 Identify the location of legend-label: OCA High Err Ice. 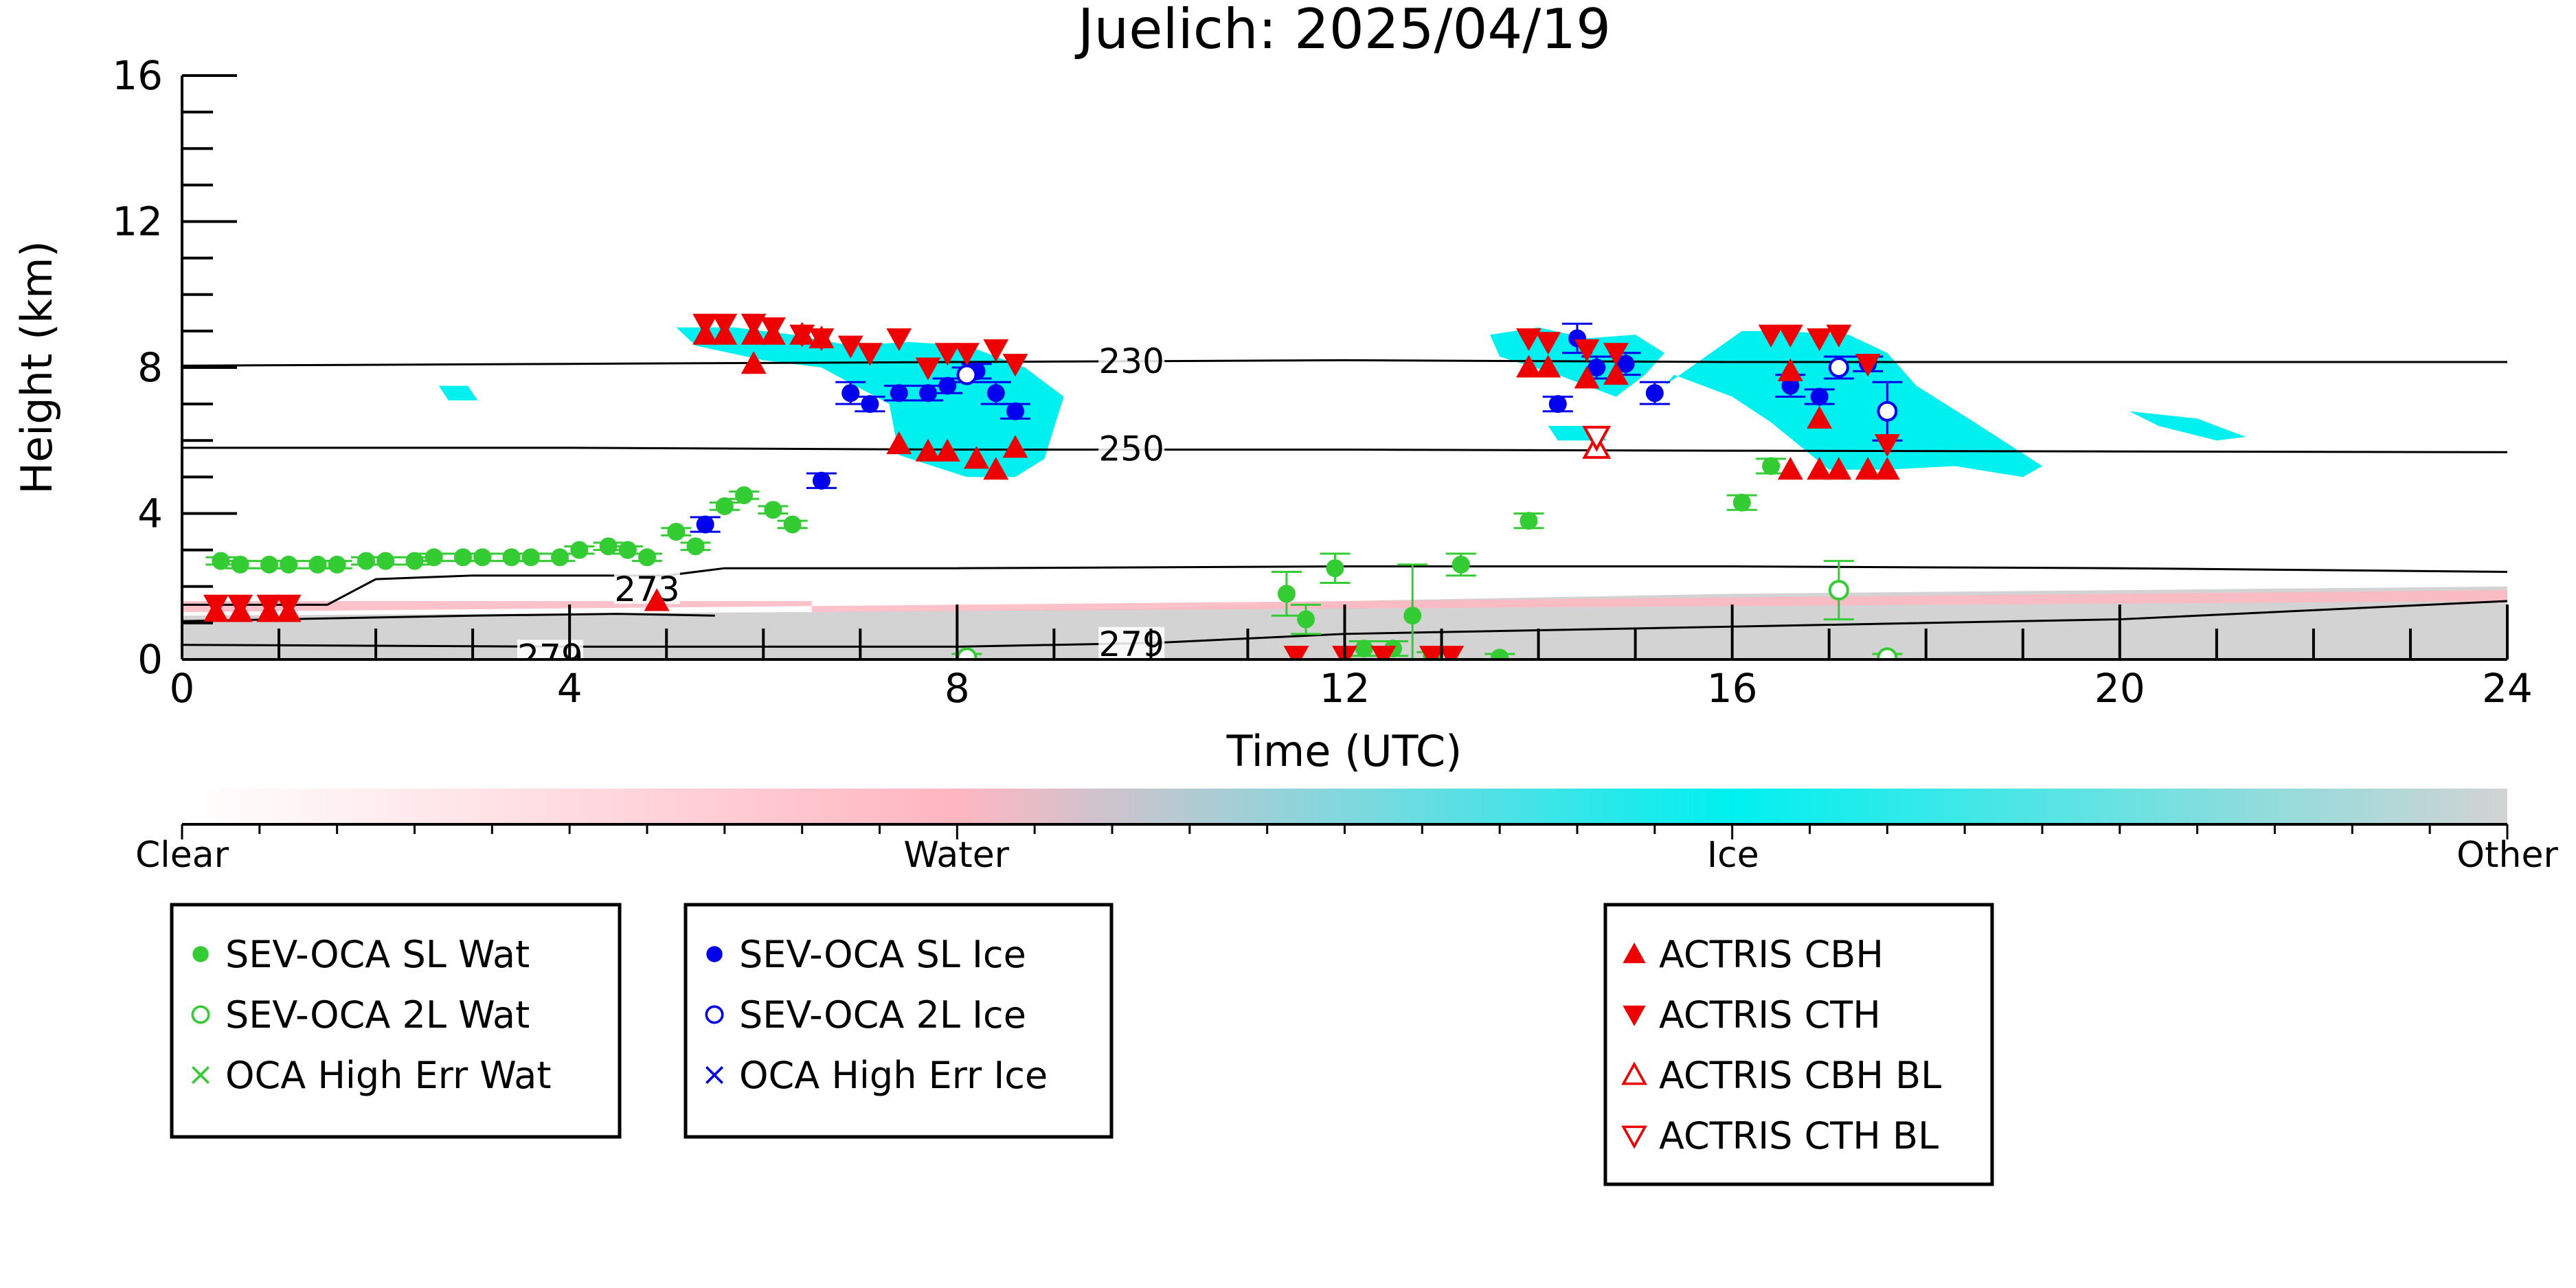
(893, 1075).